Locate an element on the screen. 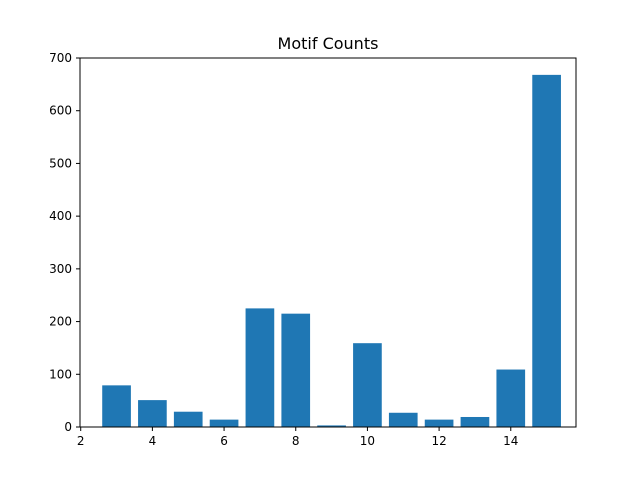  x-tick-label: 2 is located at coordinates (81, 441).